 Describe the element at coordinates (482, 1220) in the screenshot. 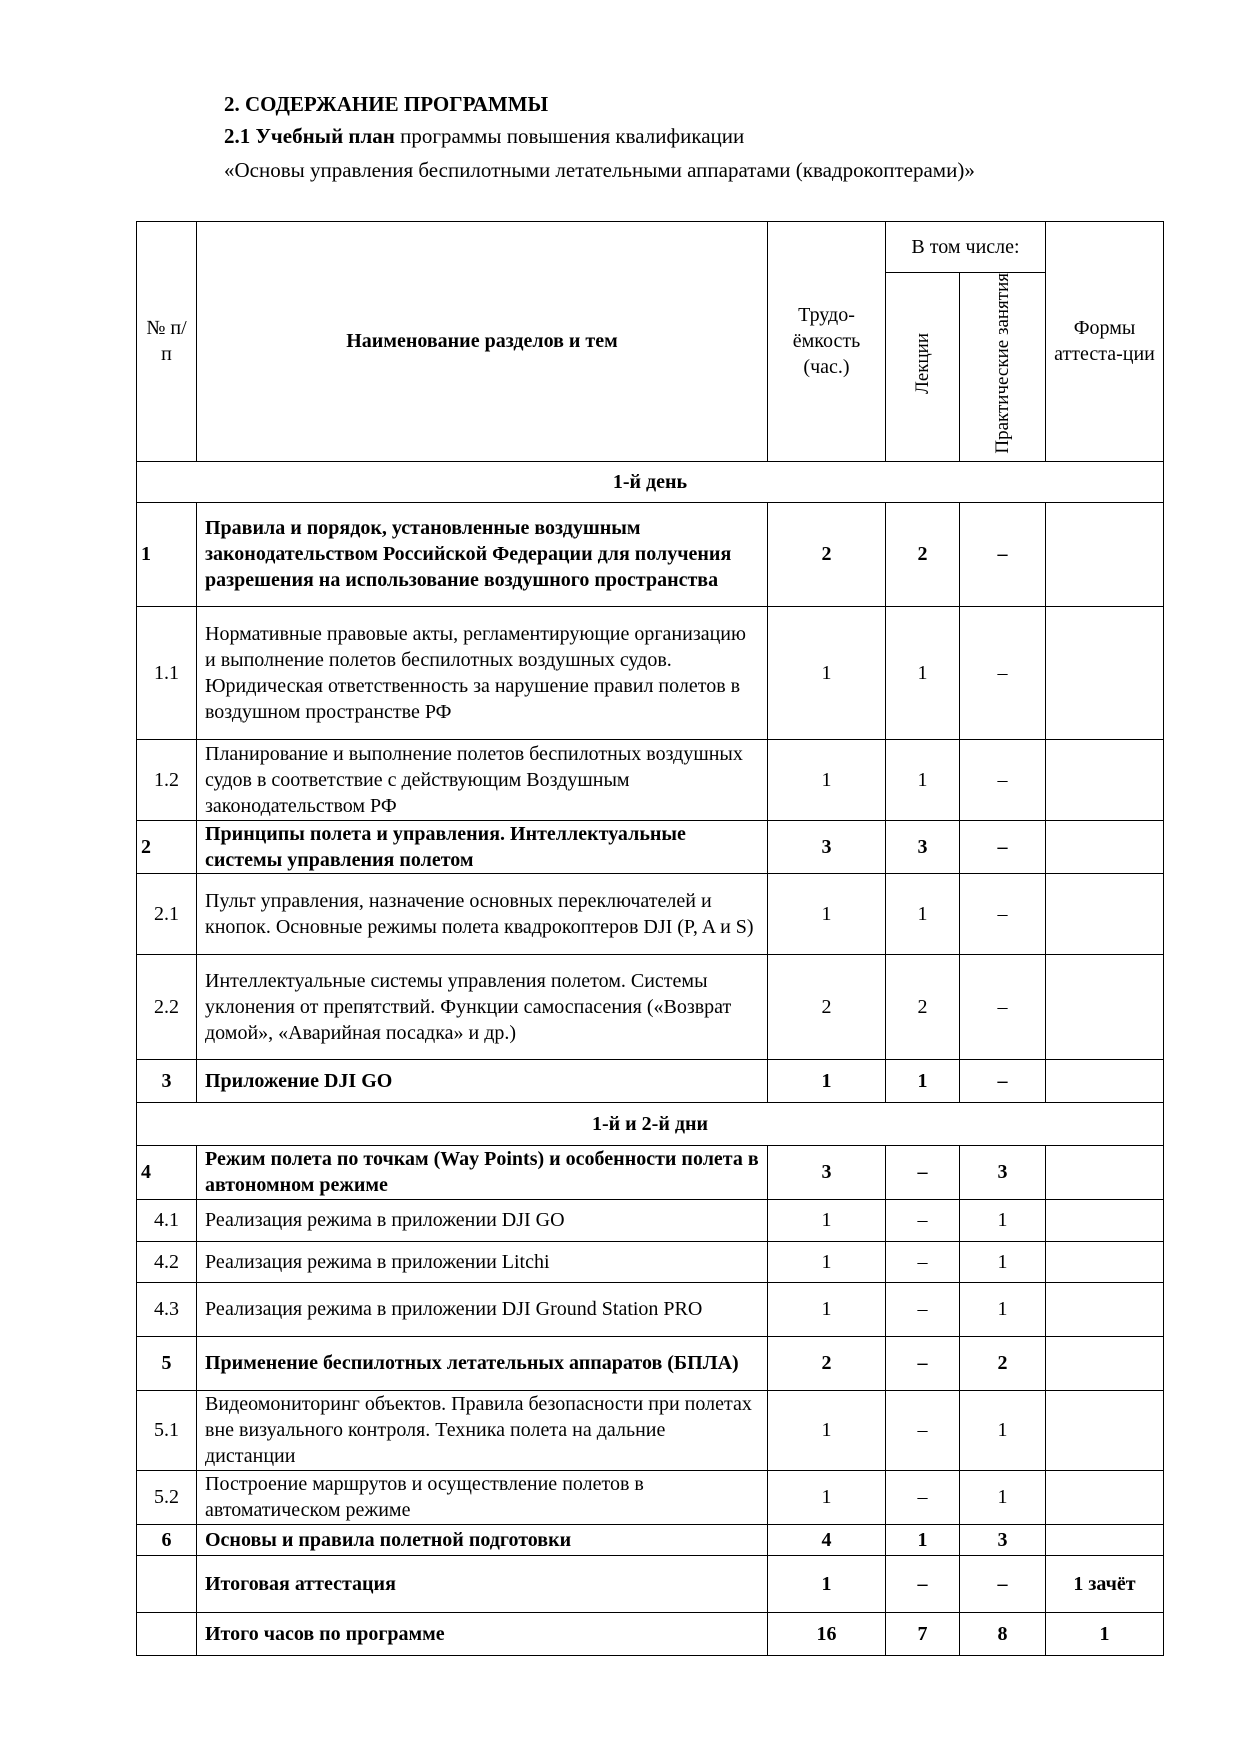

I see `cell-name: Реализация режима в приложении DJI GO` at that location.